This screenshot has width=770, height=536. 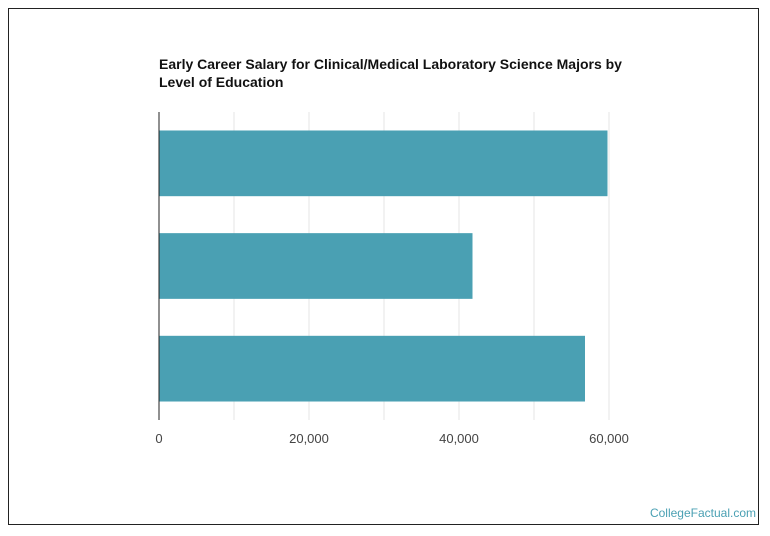 What do you see at coordinates (309, 438) in the screenshot?
I see `x-tick-label: 20,000` at bounding box center [309, 438].